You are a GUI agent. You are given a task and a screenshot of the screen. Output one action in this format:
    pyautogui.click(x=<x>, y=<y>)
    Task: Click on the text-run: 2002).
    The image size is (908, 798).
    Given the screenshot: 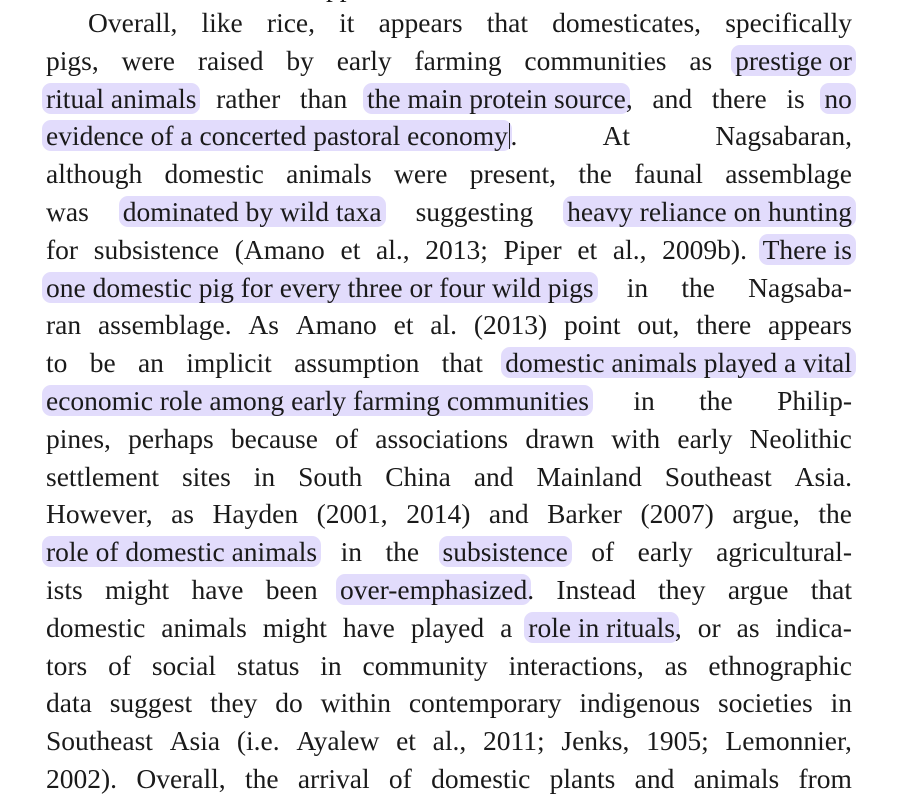 What is the action you would take?
    pyautogui.click(x=82, y=778)
    